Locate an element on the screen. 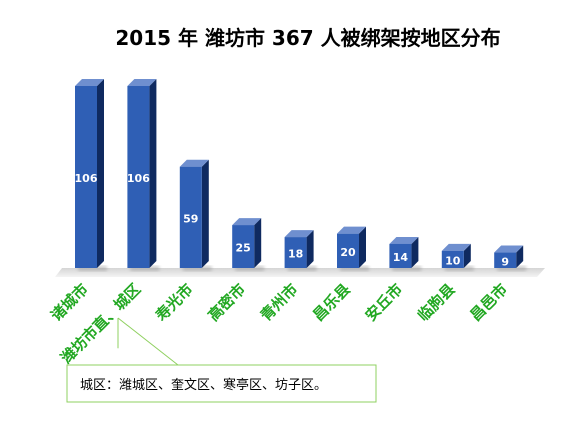 Image resolution: width=578 pixels, height=421 pixels. bar: 18 is located at coordinates (300, 250).